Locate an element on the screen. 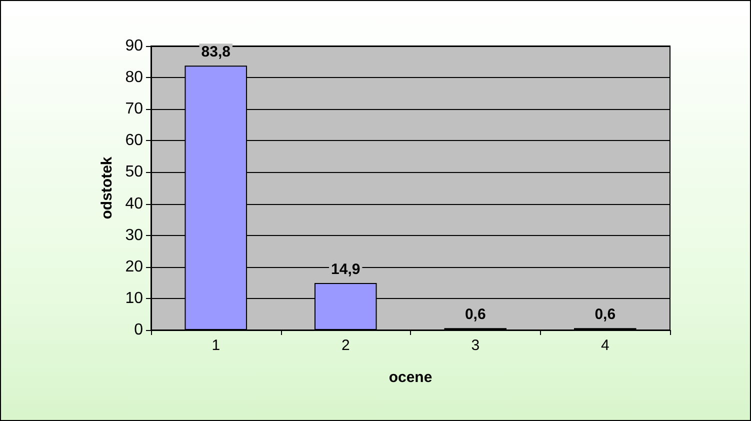 This screenshot has height=421, width=751. x-tick-label: 2 is located at coordinates (345, 345).